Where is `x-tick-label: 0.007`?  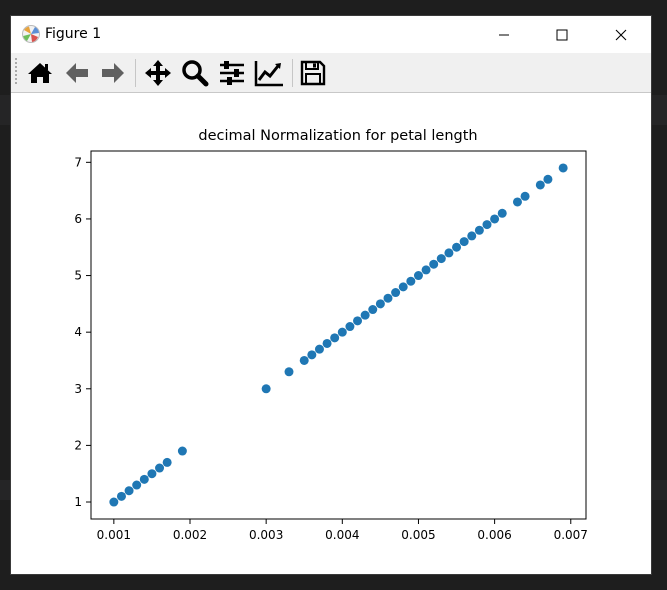 x-tick-label: 0.007 is located at coordinates (571, 535).